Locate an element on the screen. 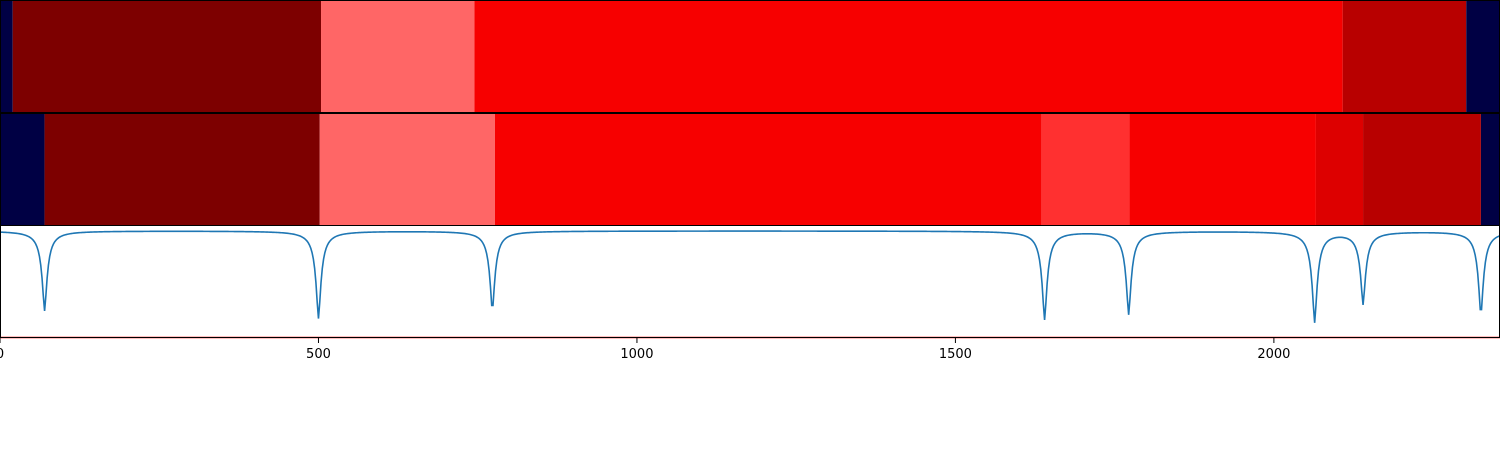 This screenshot has height=450, width=1500. x-axis: 0 500 1000 1500 2000 is located at coordinates (645, 350).